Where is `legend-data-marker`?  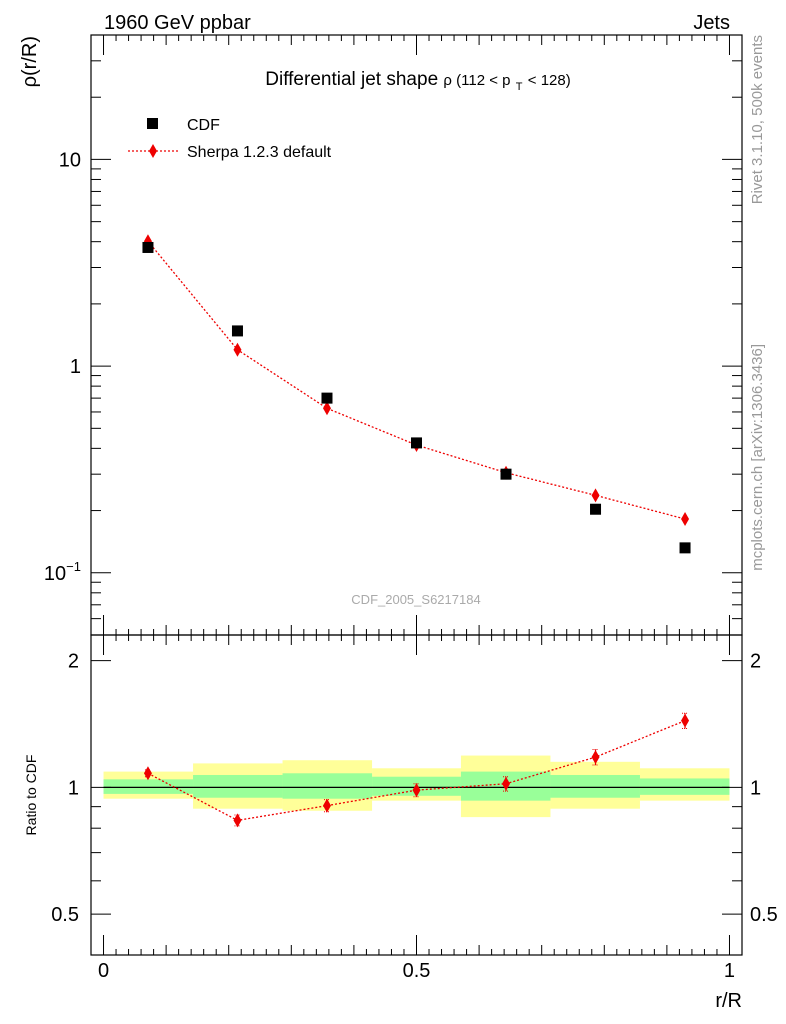
legend-data-marker is located at coordinates (152, 123).